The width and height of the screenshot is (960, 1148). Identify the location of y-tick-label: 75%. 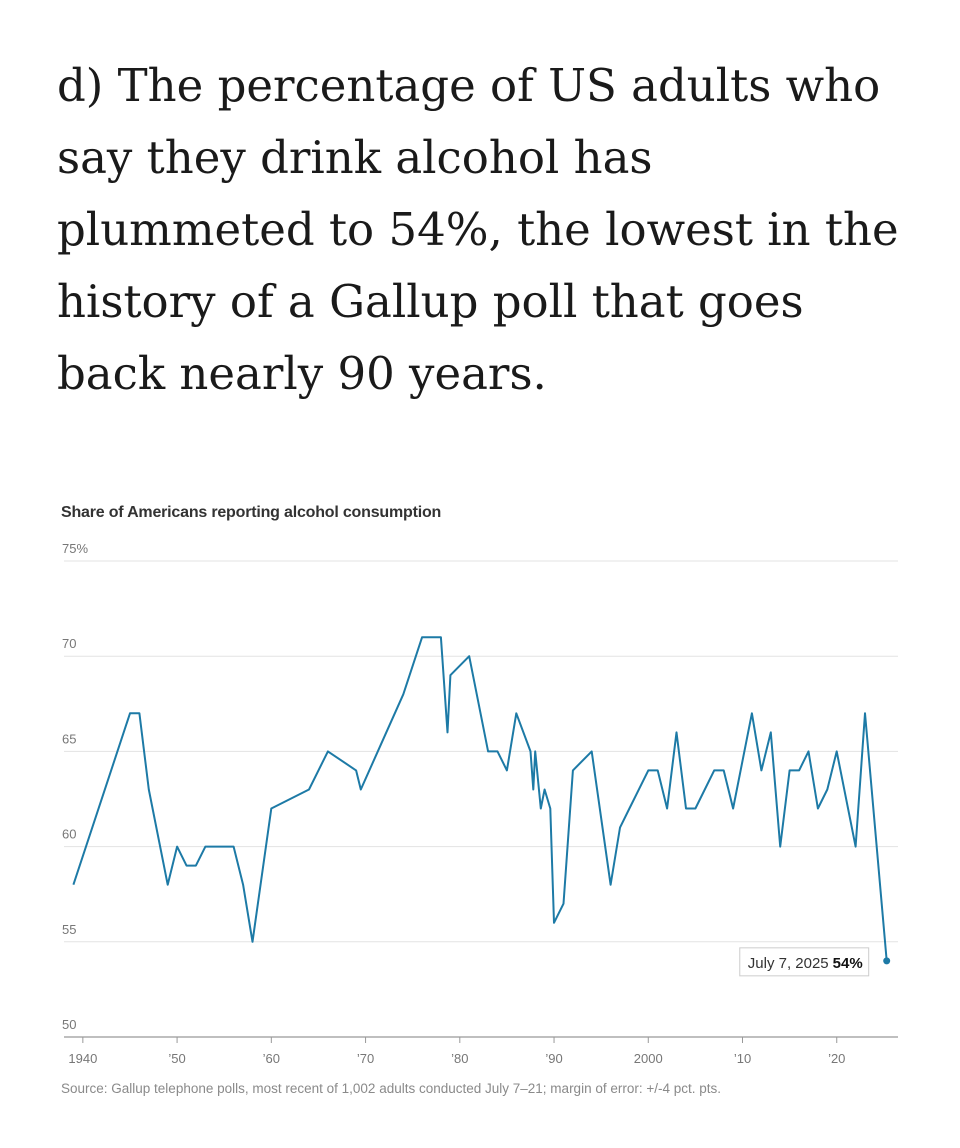
(75, 548).